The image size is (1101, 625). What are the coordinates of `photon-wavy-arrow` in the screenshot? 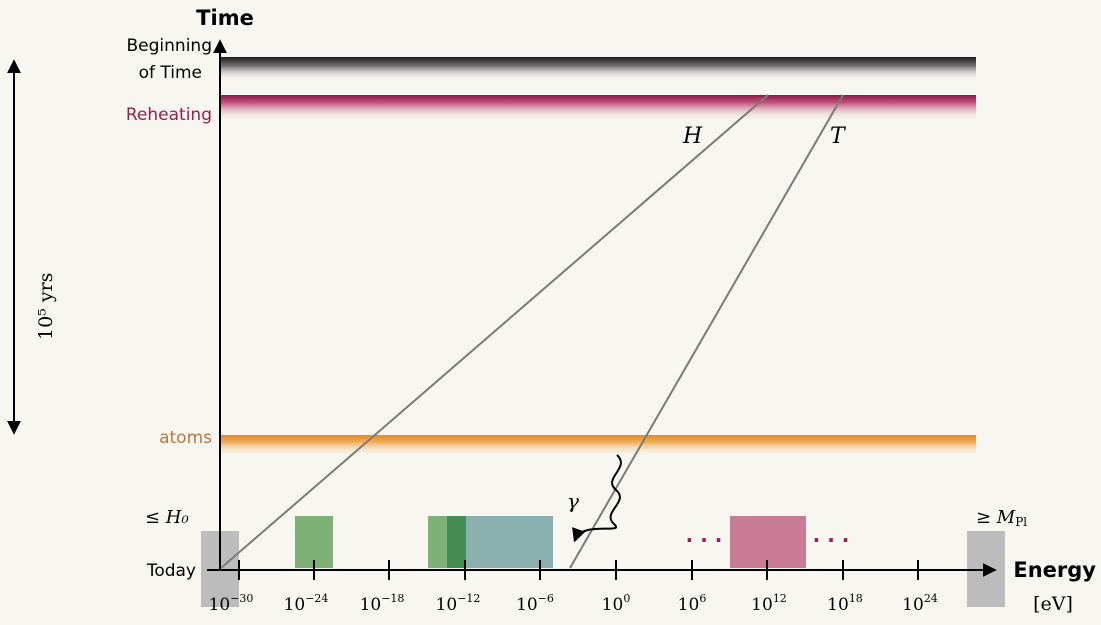 It's located at (597, 498).